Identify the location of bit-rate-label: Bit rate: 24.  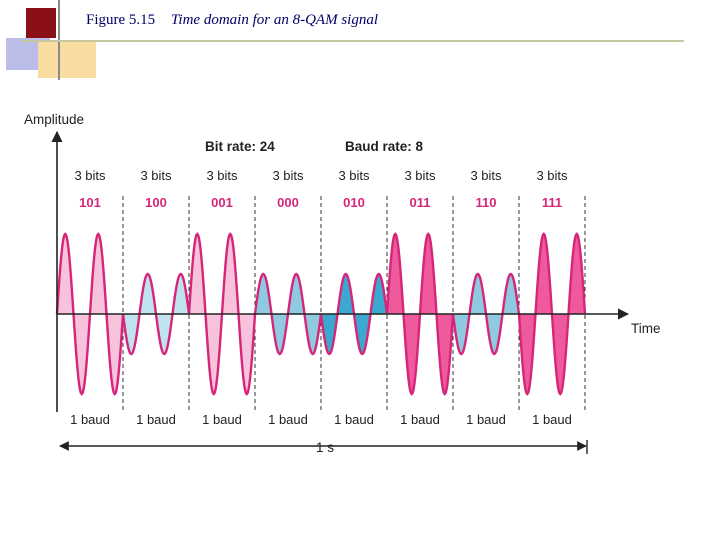
(240, 146).